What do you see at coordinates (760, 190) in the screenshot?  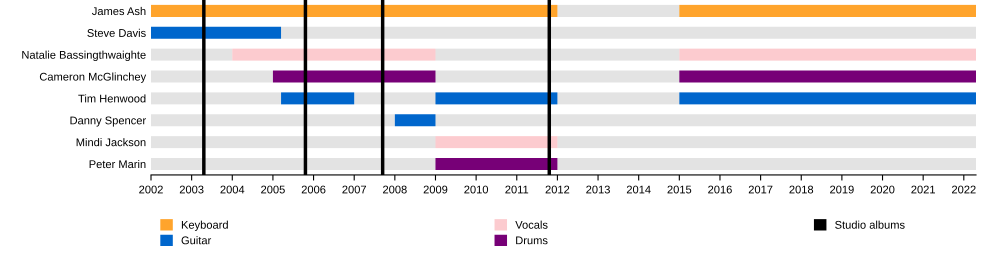 I see `x-tick-label: 2017` at bounding box center [760, 190].